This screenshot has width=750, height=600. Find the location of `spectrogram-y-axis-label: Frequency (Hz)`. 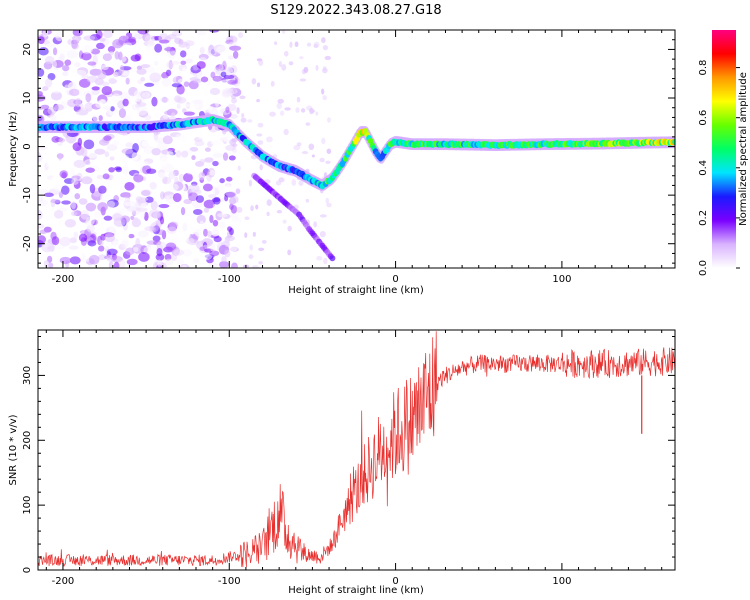

spectrogram-y-axis-label: Frequency (Hz) is located at coordinates (13, 149).